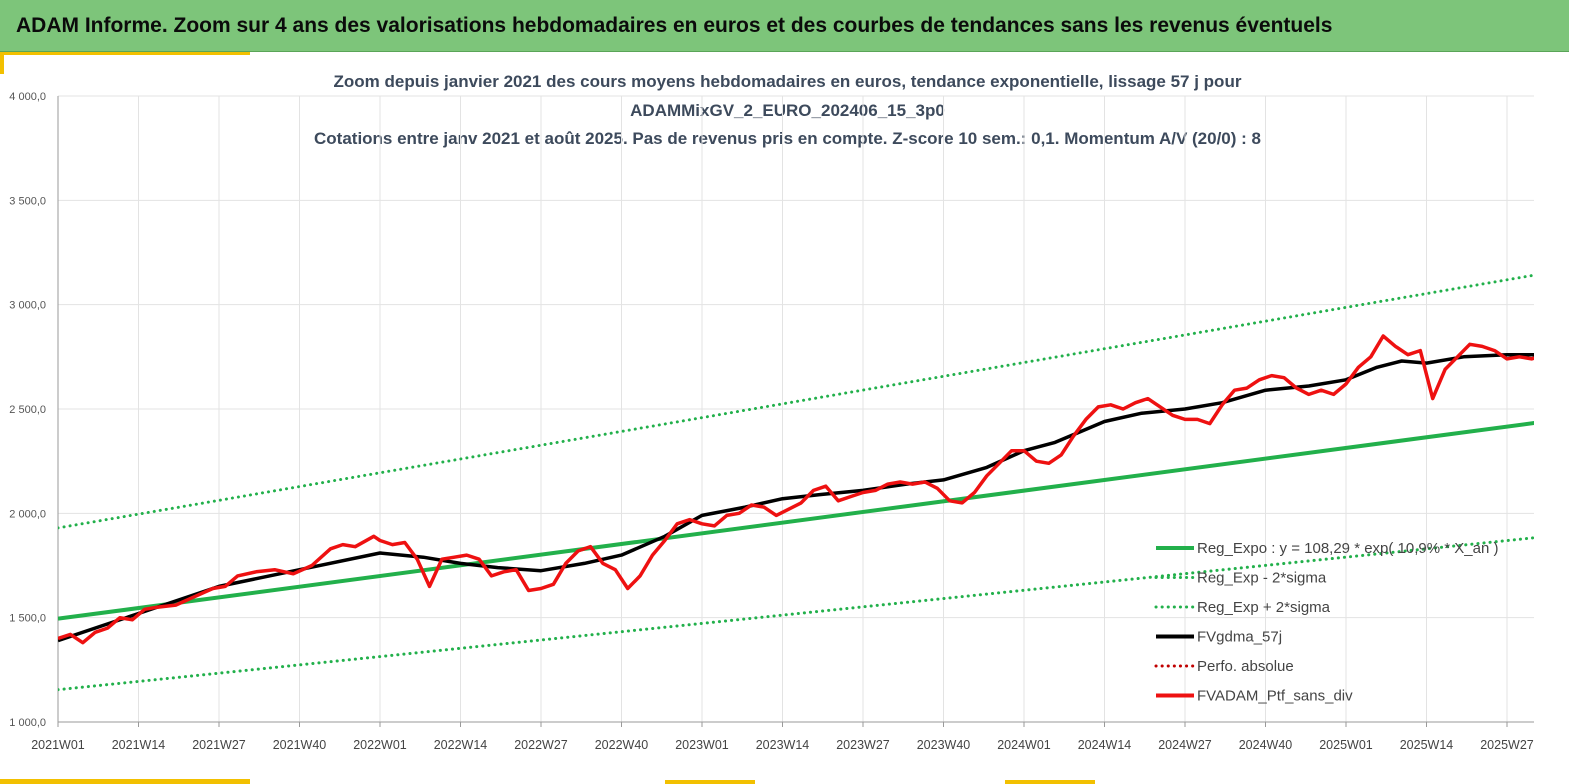 The height and width of the screenshot is (784, 1569). What do you see at coordinates (58, 745) in the screenshot?
I see `x-tick-label: 2021W01` at bounding box center [58, 745].